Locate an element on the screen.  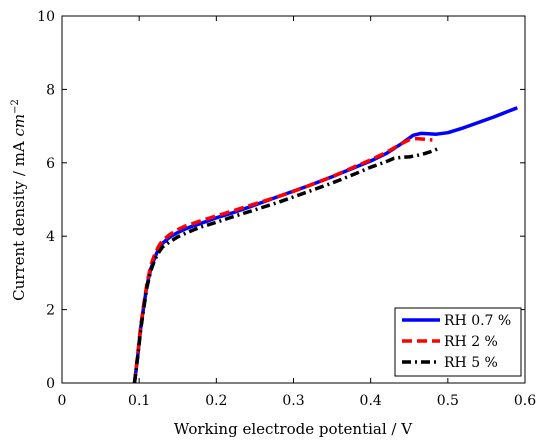
x-tick-label: 0.1 is located at coordinates (139, 401).